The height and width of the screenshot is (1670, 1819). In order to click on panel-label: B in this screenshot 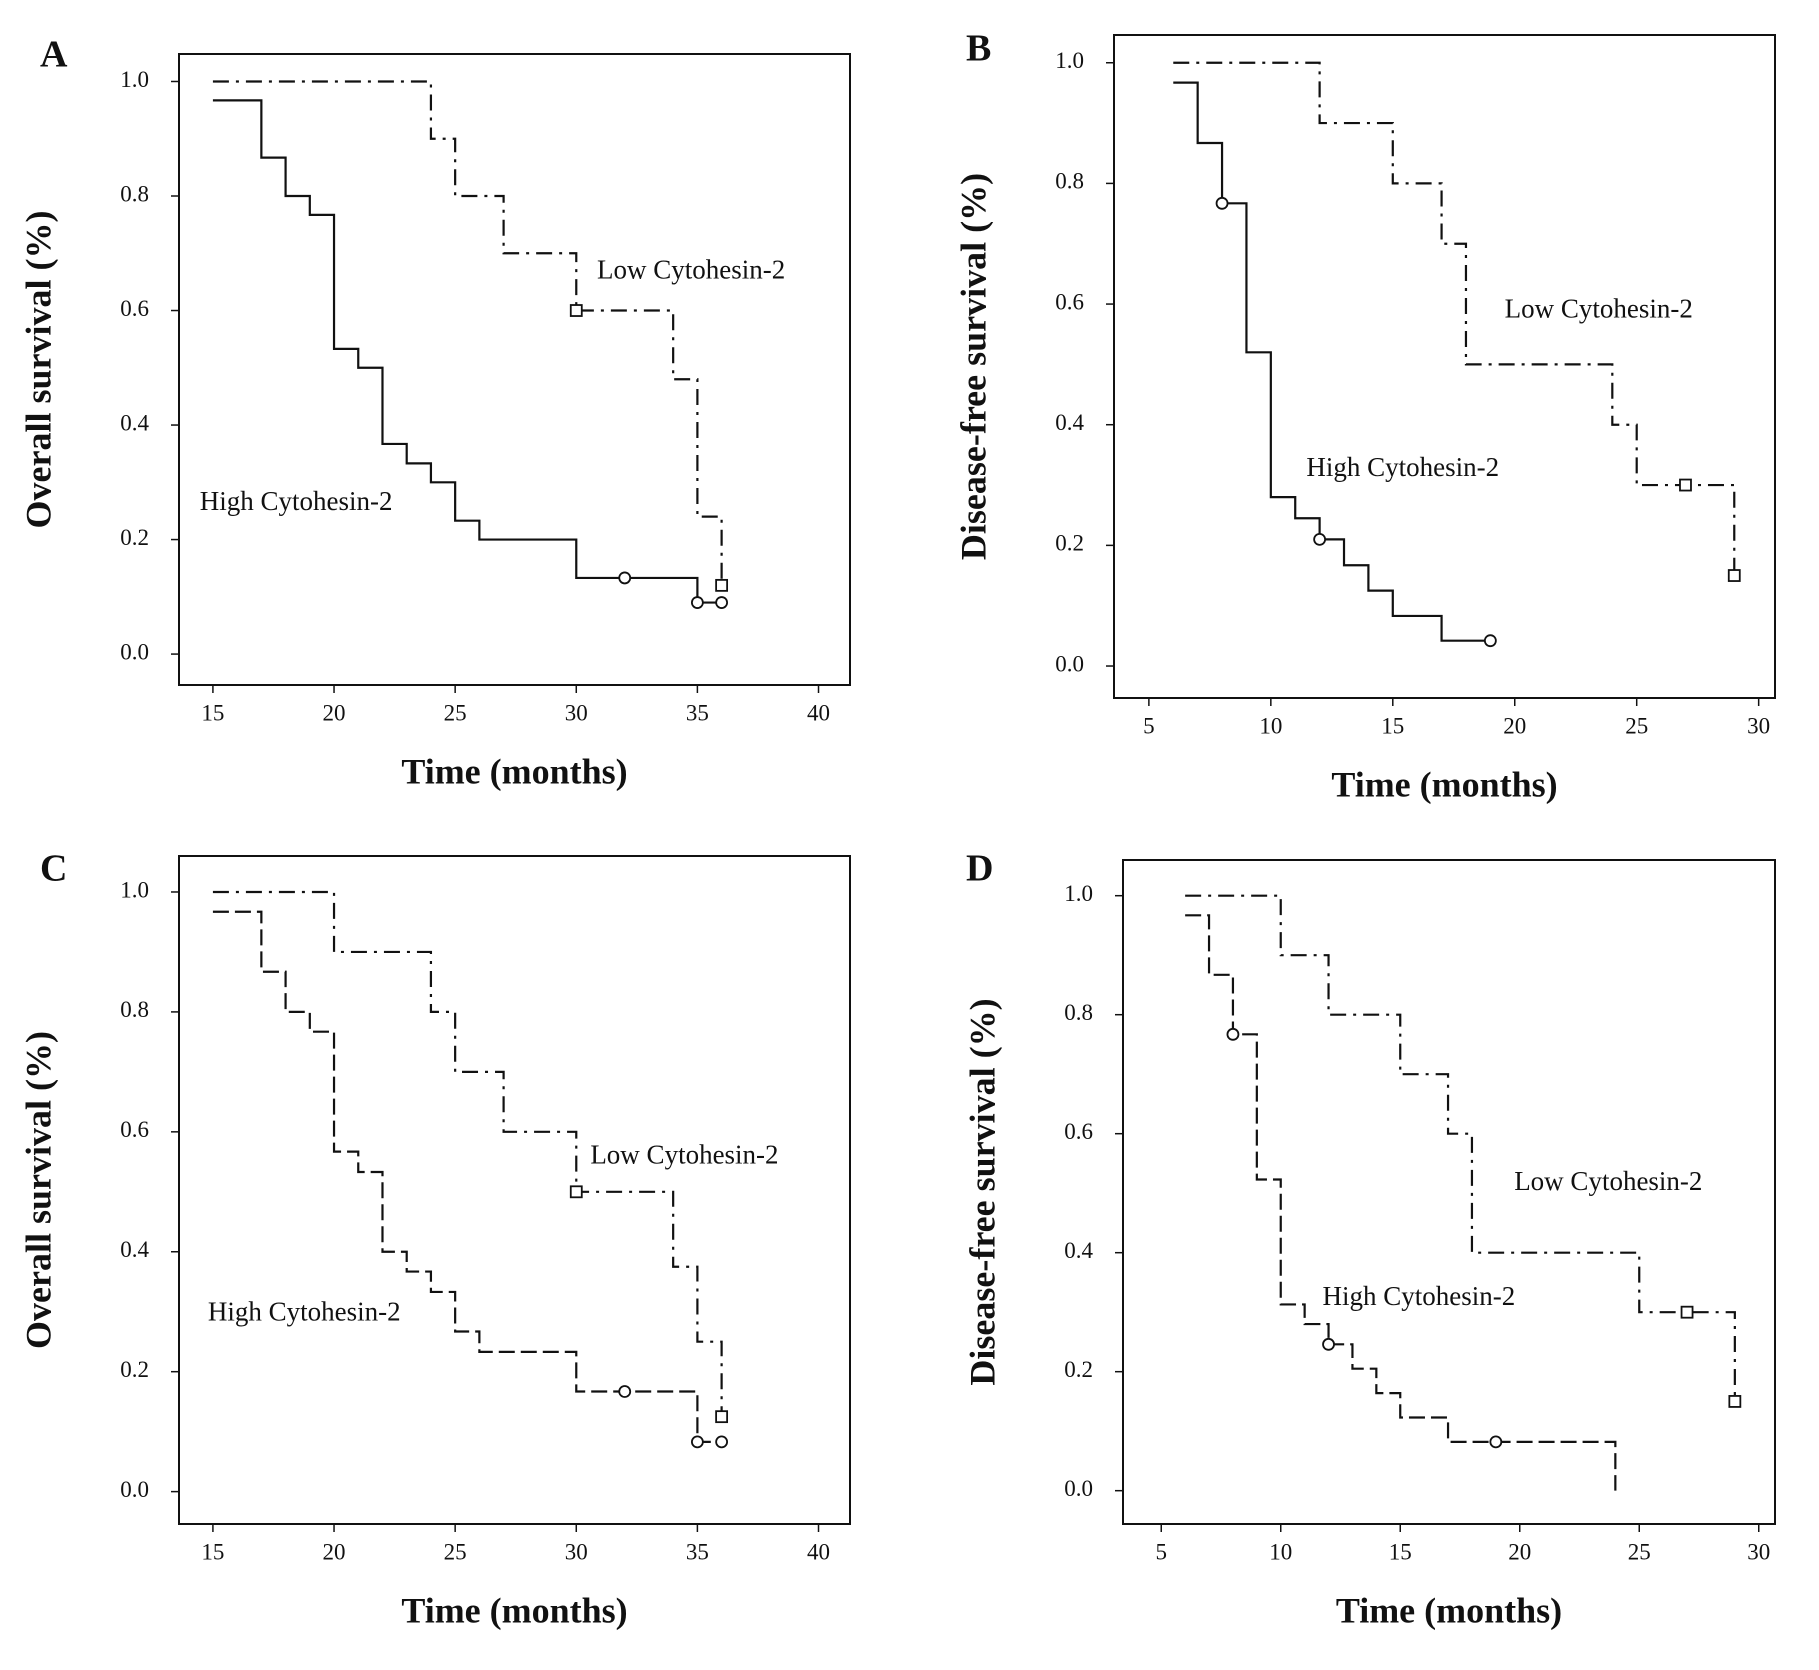, I will do `click(978, 49)`.